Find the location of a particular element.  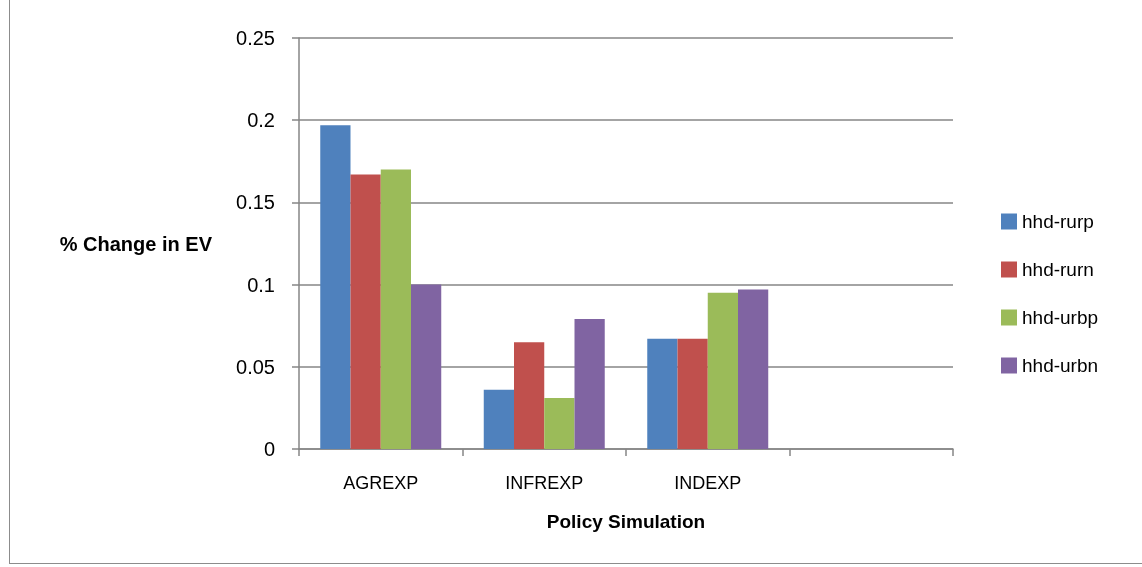

x-tick-label: INDEXP is located at coordinates (708, 483).